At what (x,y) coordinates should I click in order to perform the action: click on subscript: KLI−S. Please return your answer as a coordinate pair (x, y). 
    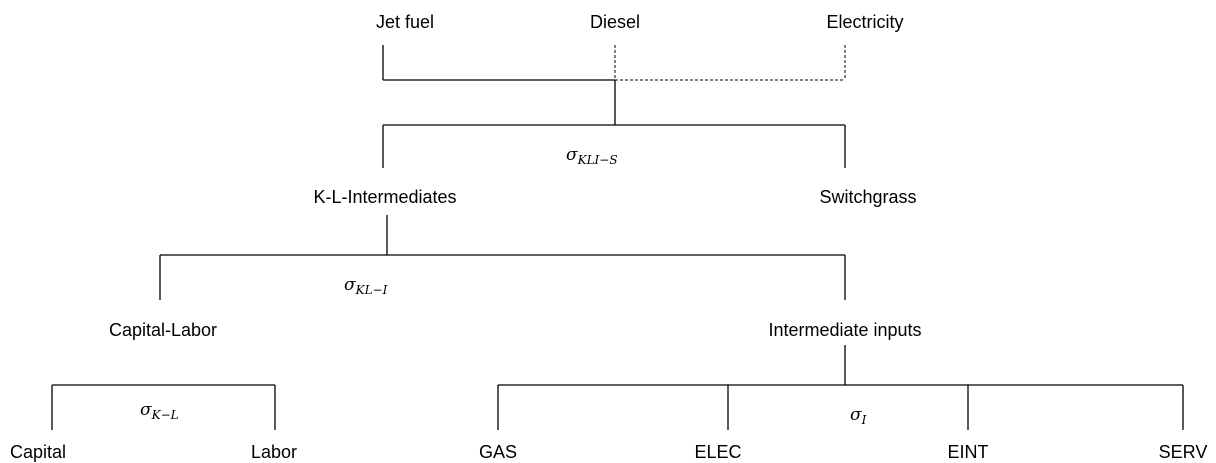
    Looking at the image, I should click on (597, 160).